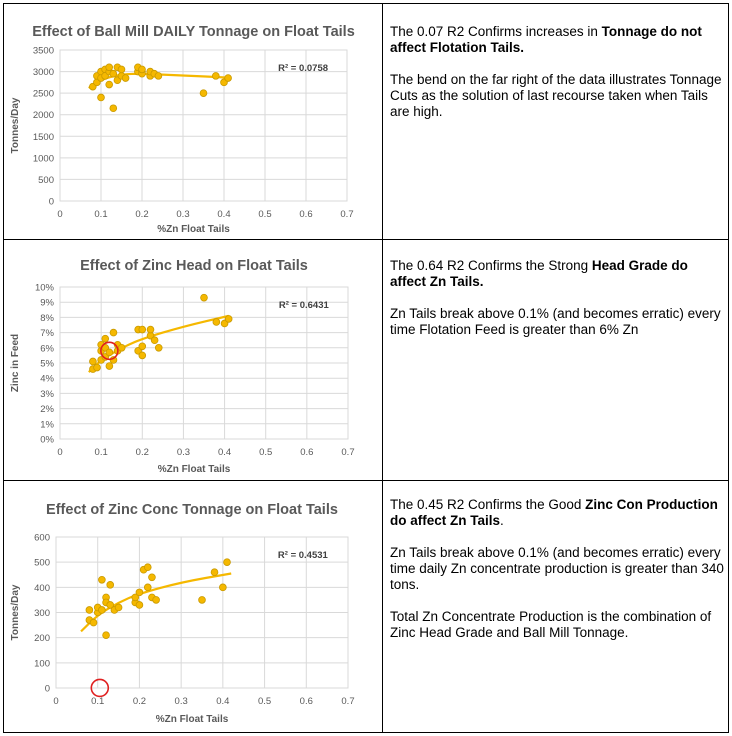 The height and width of the screenshot is (736, 732). I want to click on note-text: ., so click(502, 520).